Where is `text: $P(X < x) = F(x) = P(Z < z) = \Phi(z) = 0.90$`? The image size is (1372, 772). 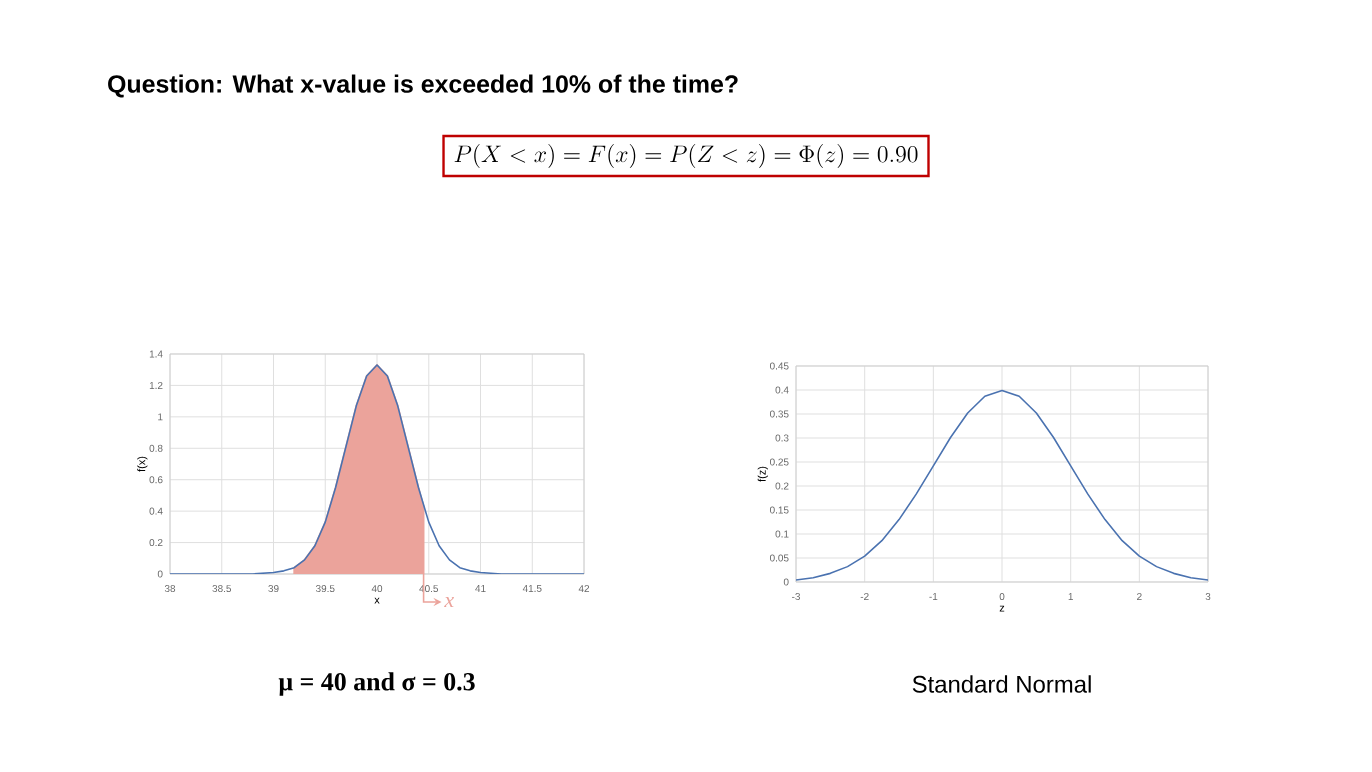 text: $P(X < x) = F(x) = P(Z < z) = \Phi(z) = 0.90$ is located at coordinates (686, 156).